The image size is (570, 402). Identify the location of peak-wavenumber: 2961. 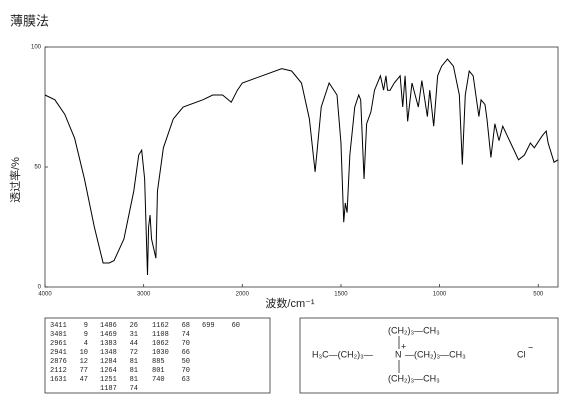
(58, 344).